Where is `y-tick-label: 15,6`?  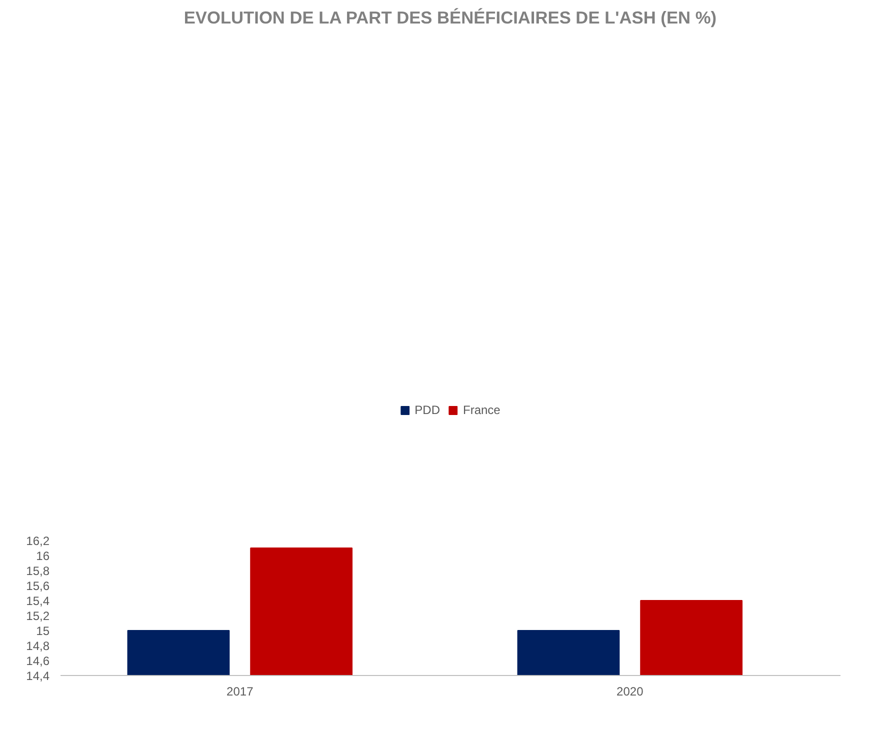 y-tick-label: 15,6 is located at coordinates (38, 586).